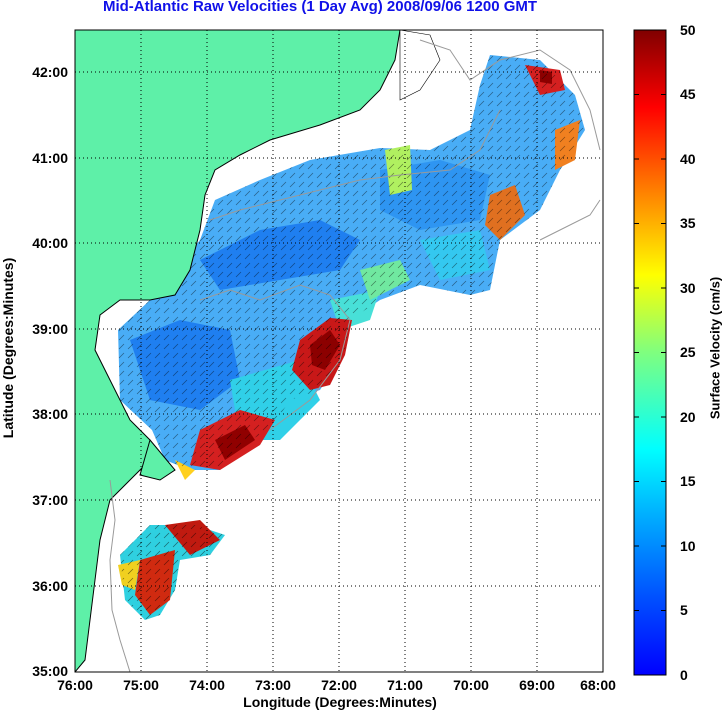  Describe the element at coordinates (50, 671) in the screenshot. I see `y-tick: 35:00` at that location.